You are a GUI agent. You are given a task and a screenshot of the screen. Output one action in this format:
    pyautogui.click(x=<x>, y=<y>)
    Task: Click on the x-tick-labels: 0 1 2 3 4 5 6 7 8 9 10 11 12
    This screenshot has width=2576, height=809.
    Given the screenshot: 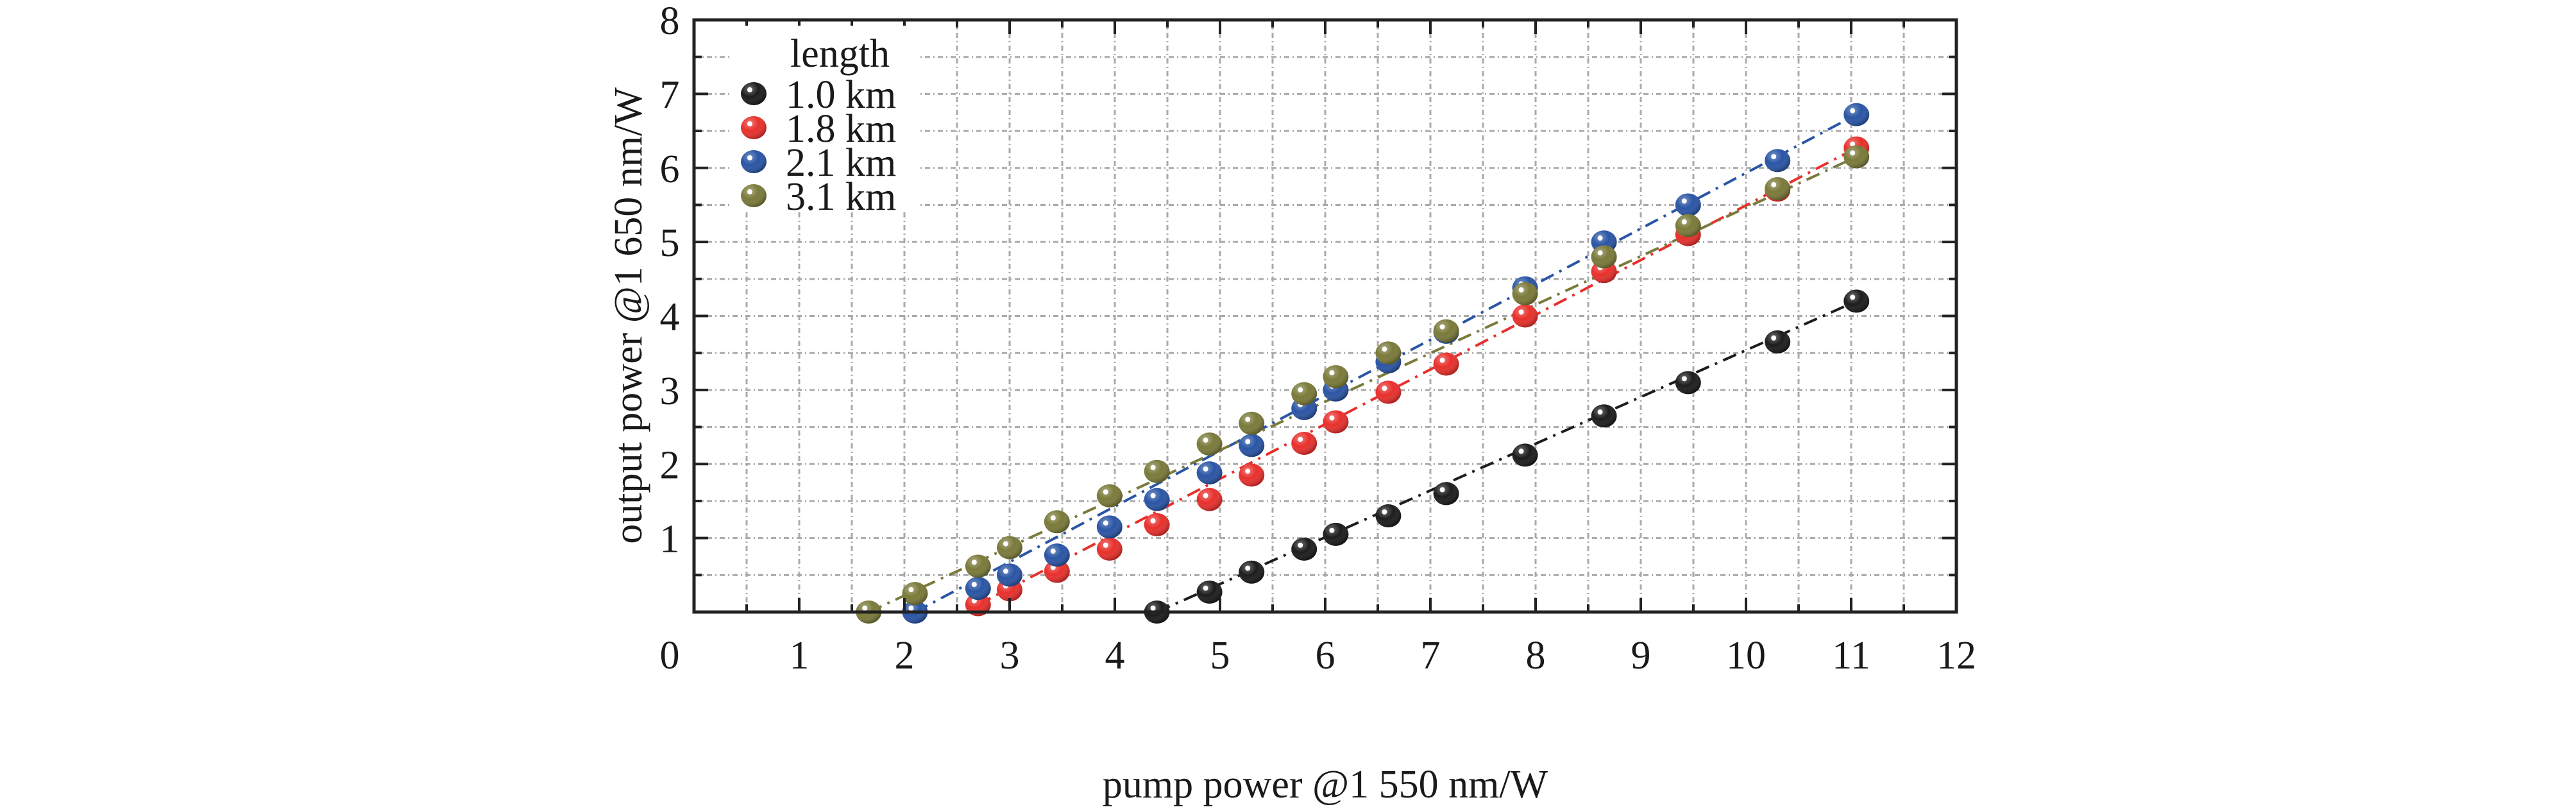 What is the action you would take?
    pyautogui.click(x=1318, y=655)
    